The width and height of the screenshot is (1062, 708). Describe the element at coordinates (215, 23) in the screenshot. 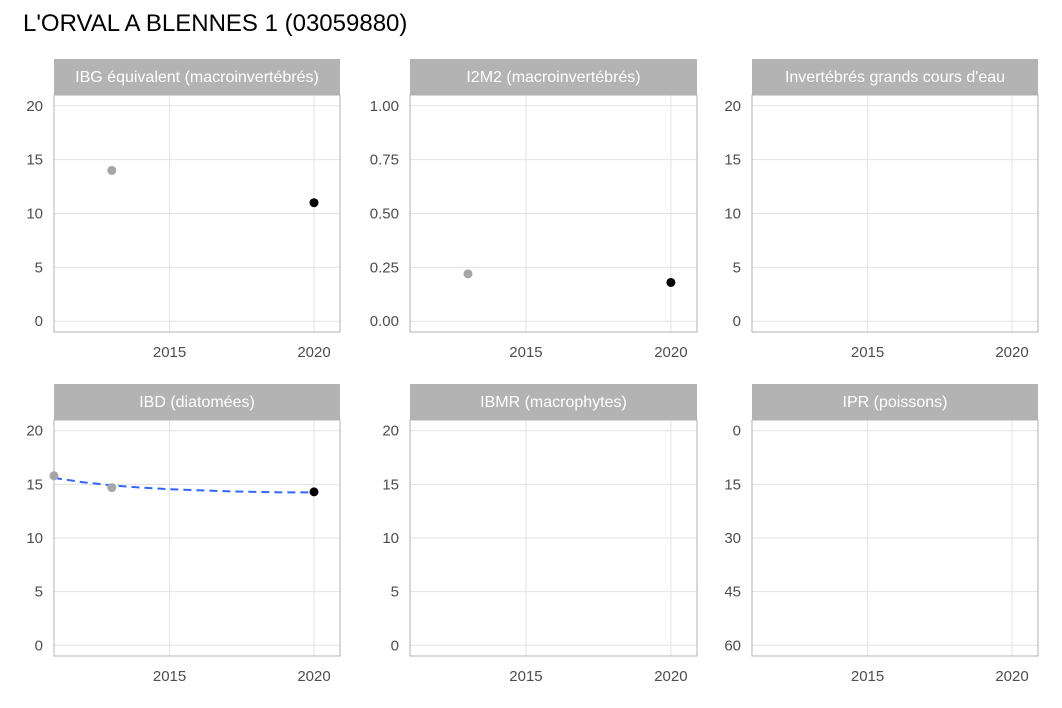

I see `chart-title: L'ORVAL A BLENNES 1 (03059880)` at that location.